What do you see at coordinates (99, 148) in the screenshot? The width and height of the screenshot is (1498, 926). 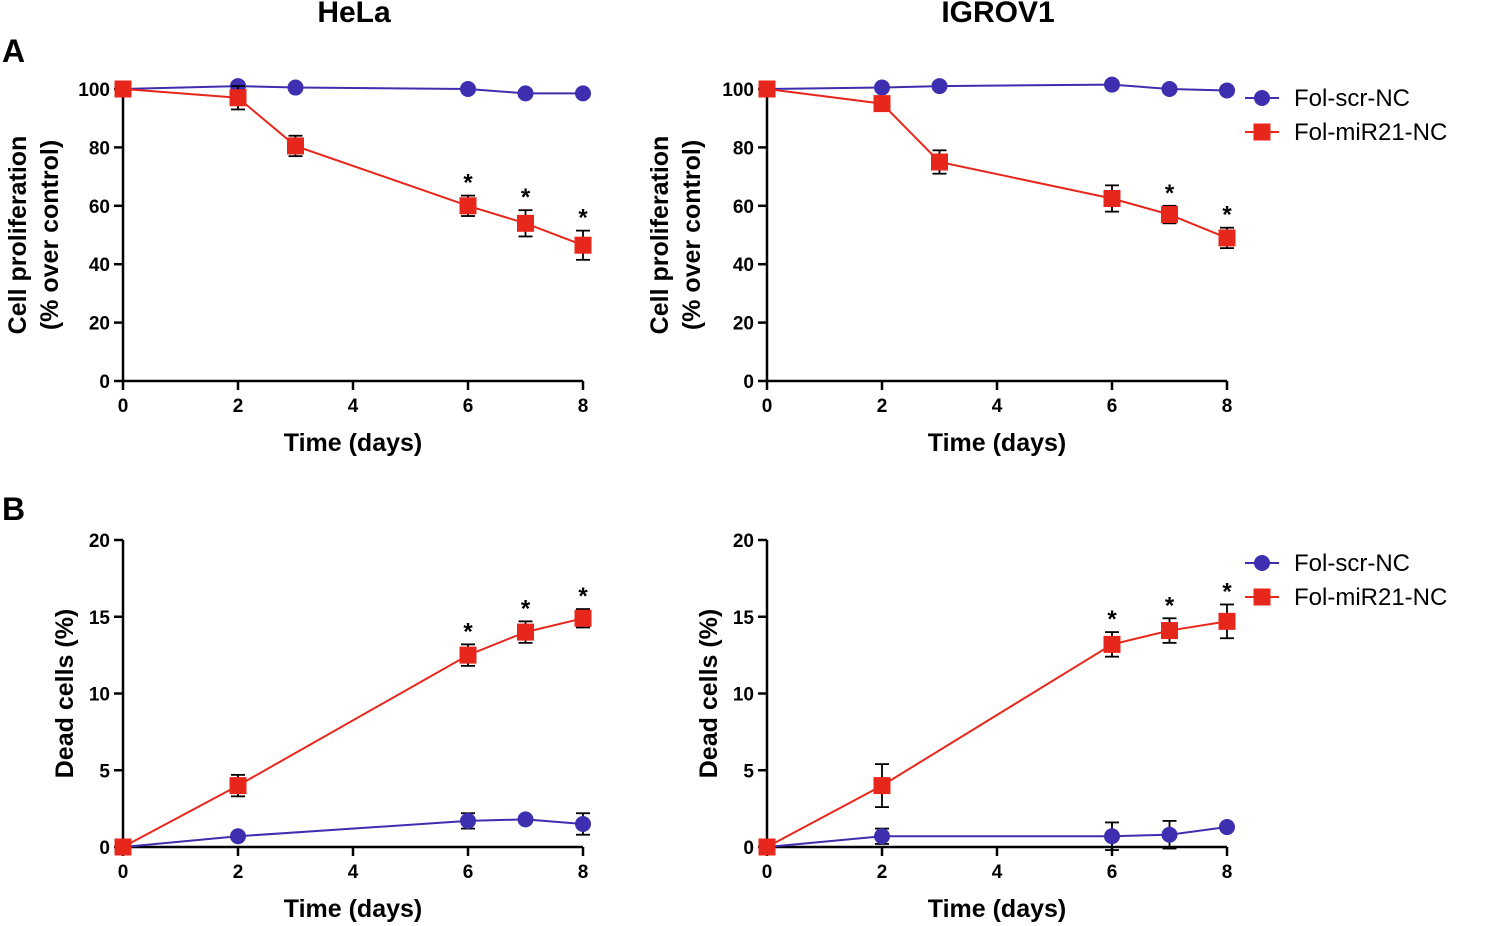 I see `y-tick-label: 80` at bounding box center [99, 148].